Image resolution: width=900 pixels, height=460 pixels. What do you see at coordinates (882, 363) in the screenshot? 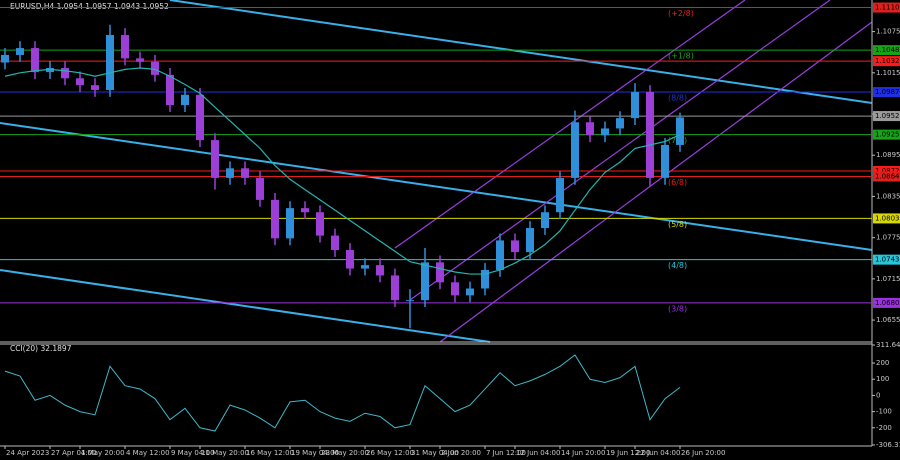
I see `cci-tick-label: 200` at bounding box center [882, 363].